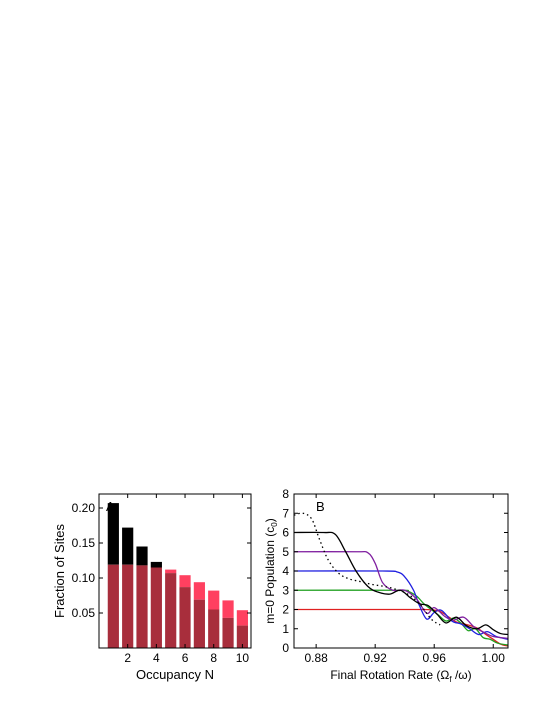 Image resolution: width=554 pixels, height=717 pixels. I want to click on panel-b-y-axis-label-main: m=0 Population (c, so click(270, 575).